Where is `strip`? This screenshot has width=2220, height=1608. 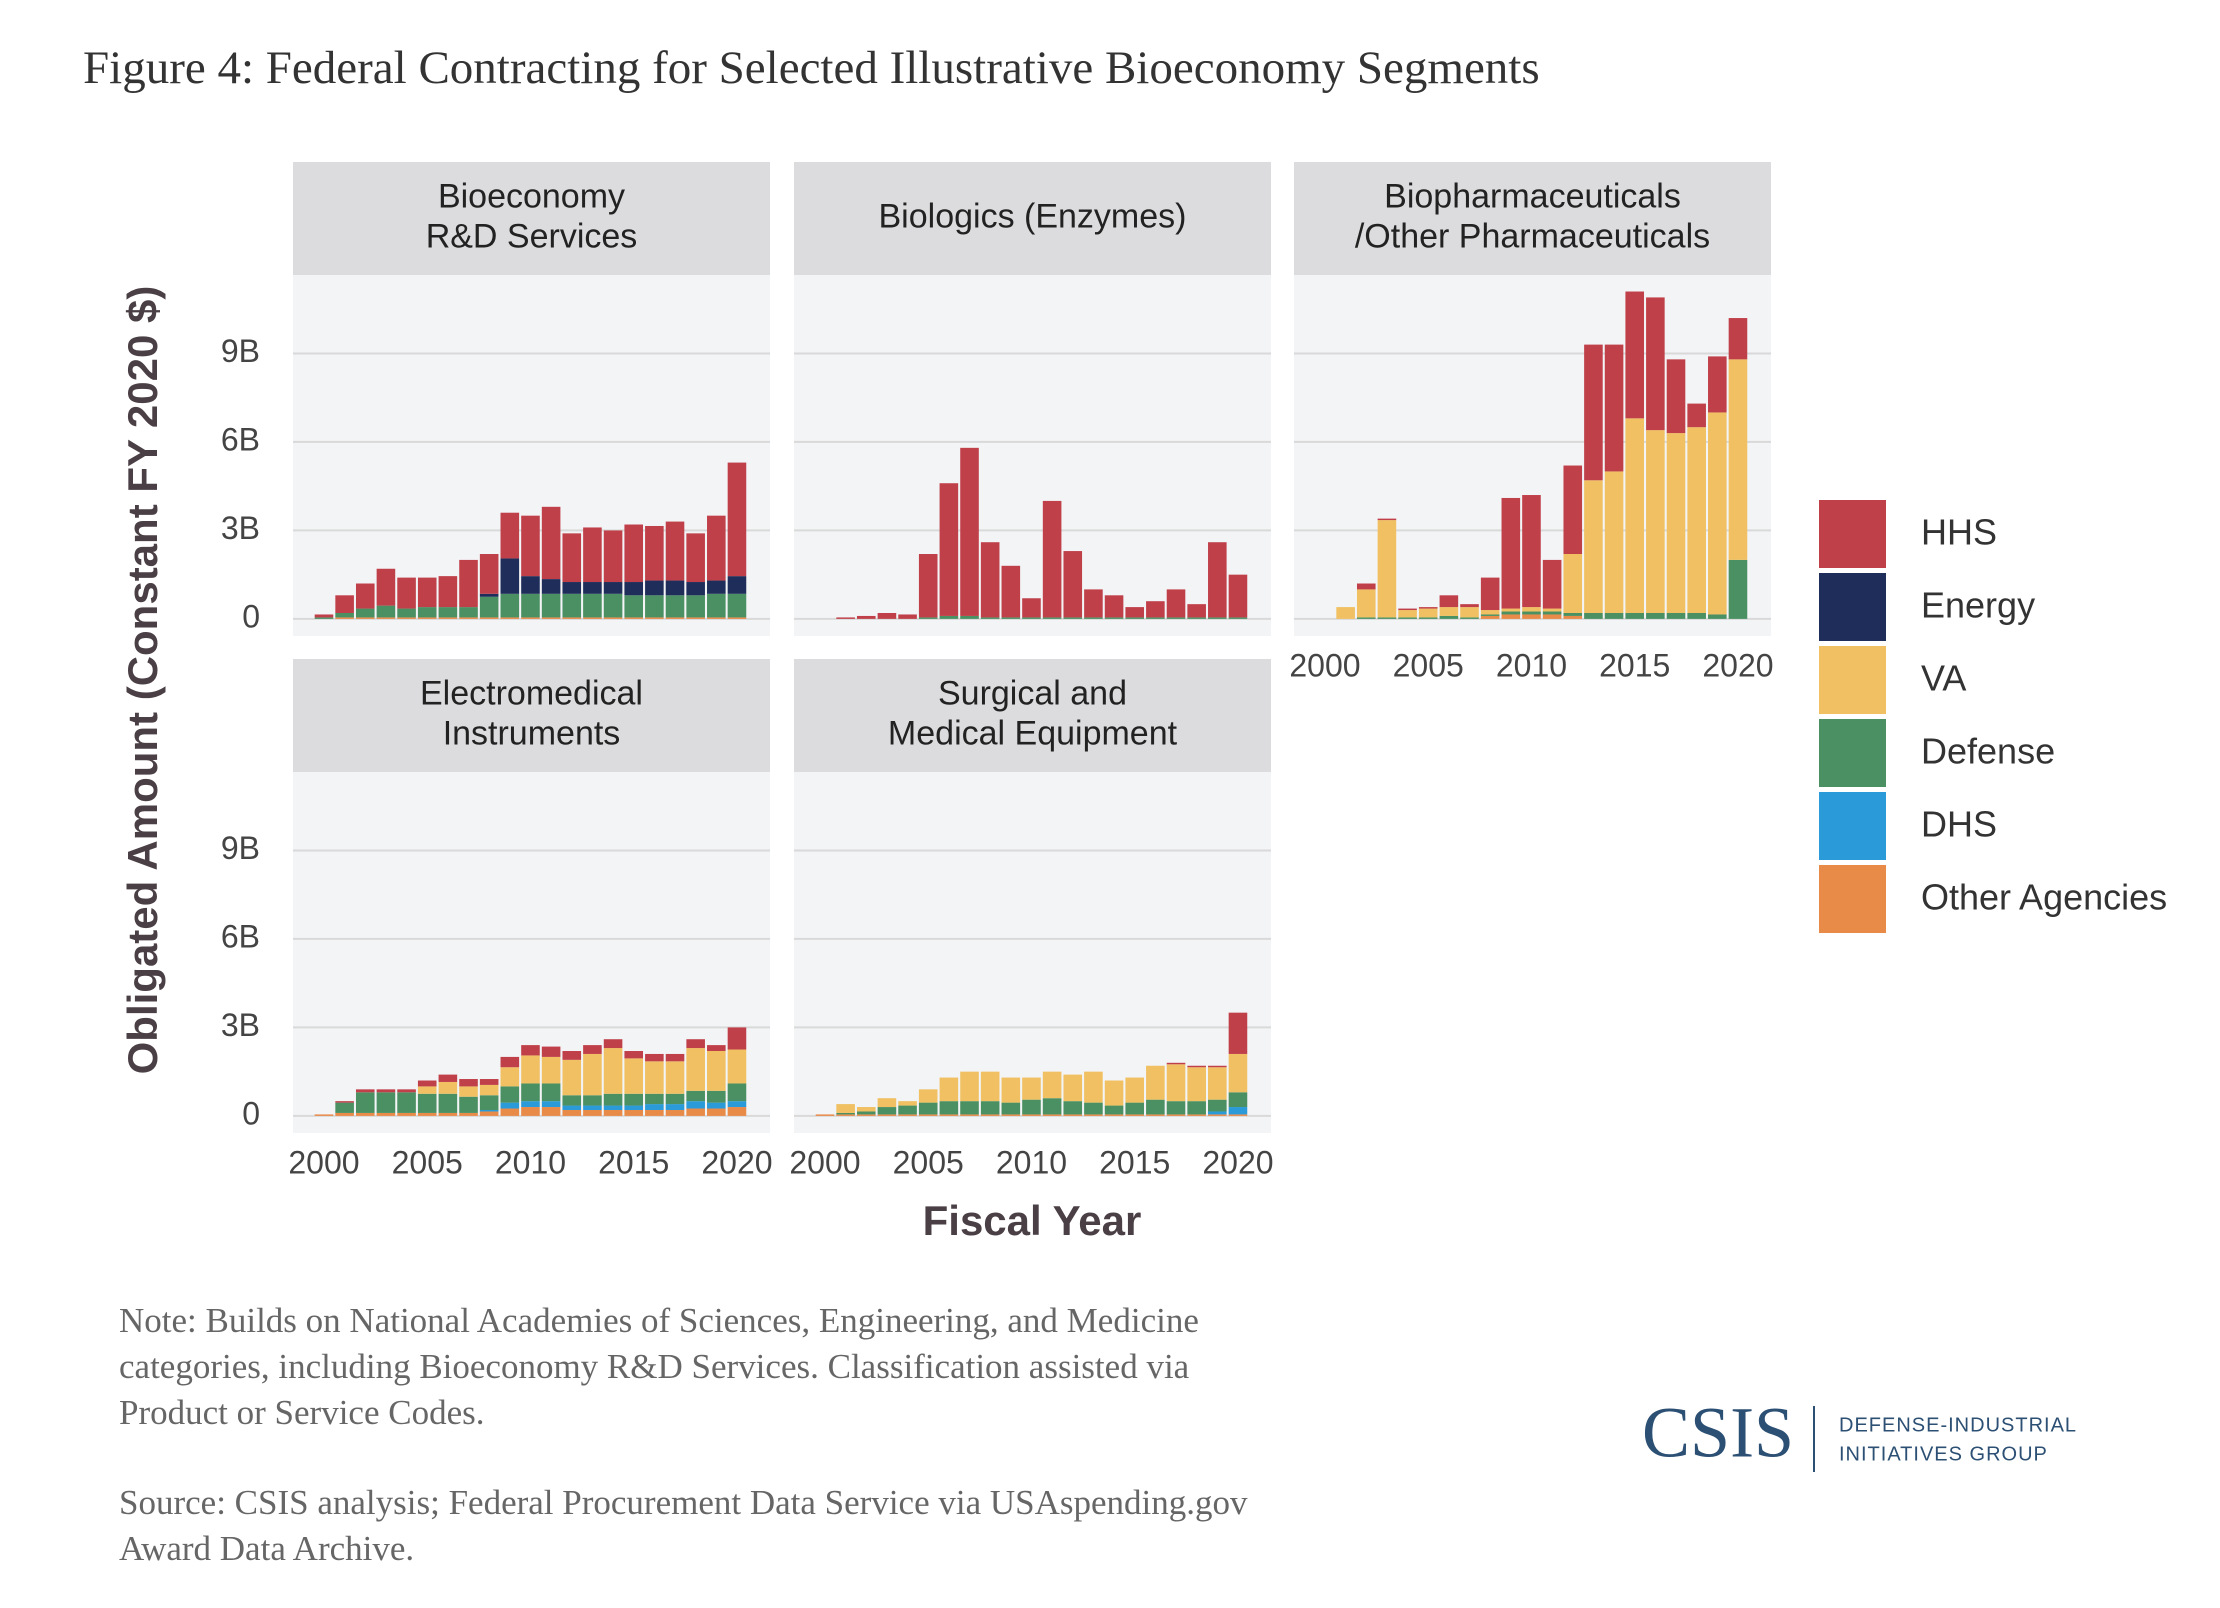 strip is located at coordinates (1032, 218).